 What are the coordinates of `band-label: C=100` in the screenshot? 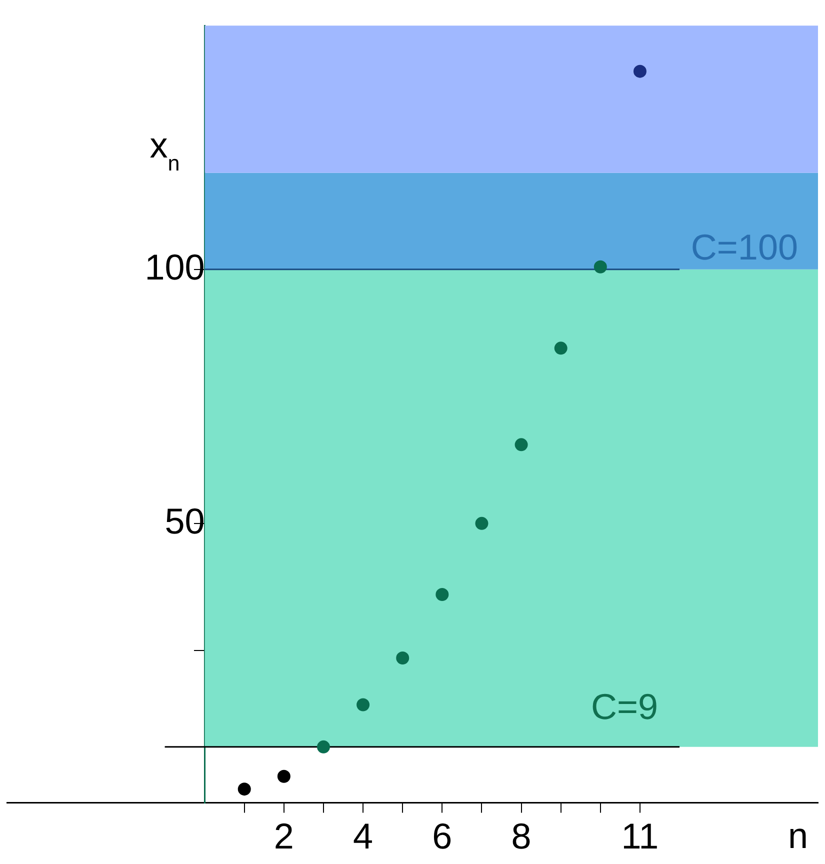 It's located at (744, 247).